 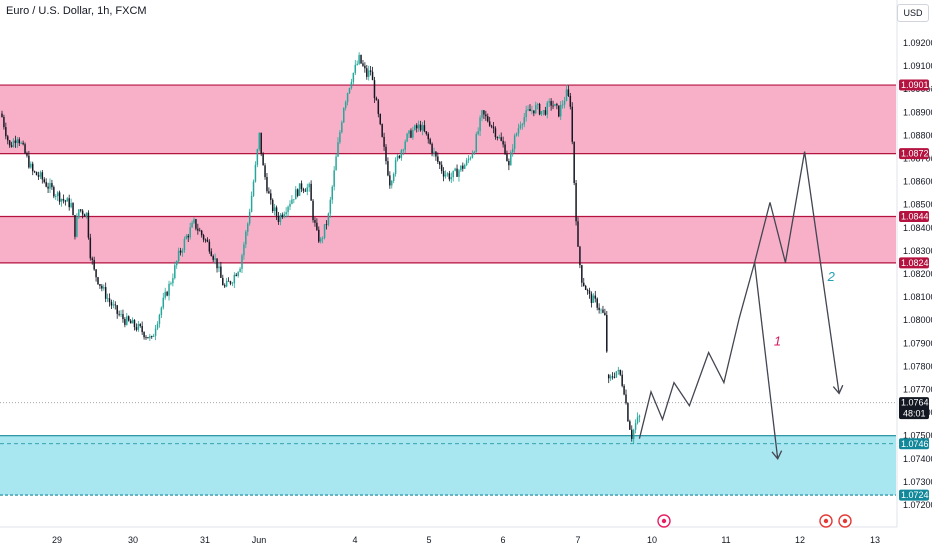 I want to click on current-price-tag, so click(x=914, y=408).